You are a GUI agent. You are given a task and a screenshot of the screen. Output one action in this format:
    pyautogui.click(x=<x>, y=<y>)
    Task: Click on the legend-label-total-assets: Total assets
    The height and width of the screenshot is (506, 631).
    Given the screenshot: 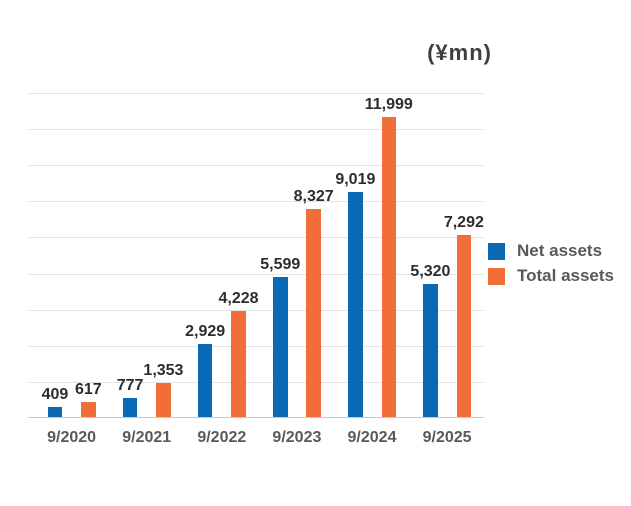 What is the action you would take?
    pyautogui.click(x=566, y=275)
    